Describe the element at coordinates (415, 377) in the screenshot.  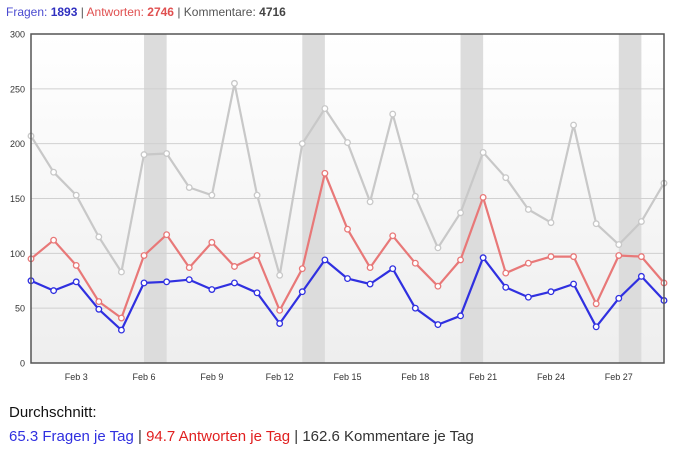
I see `x-tick-label: Feb 18` at that location.